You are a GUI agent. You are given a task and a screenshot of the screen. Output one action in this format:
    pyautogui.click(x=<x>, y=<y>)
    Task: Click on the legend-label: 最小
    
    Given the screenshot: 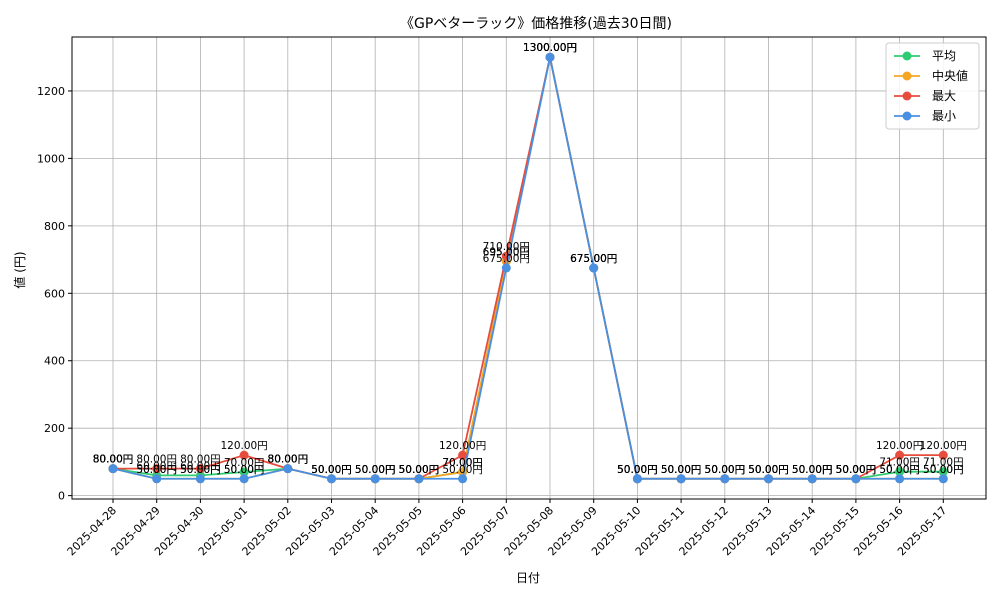 What is the action you would take?
    pyautogui.click(x=944, y=116)
    